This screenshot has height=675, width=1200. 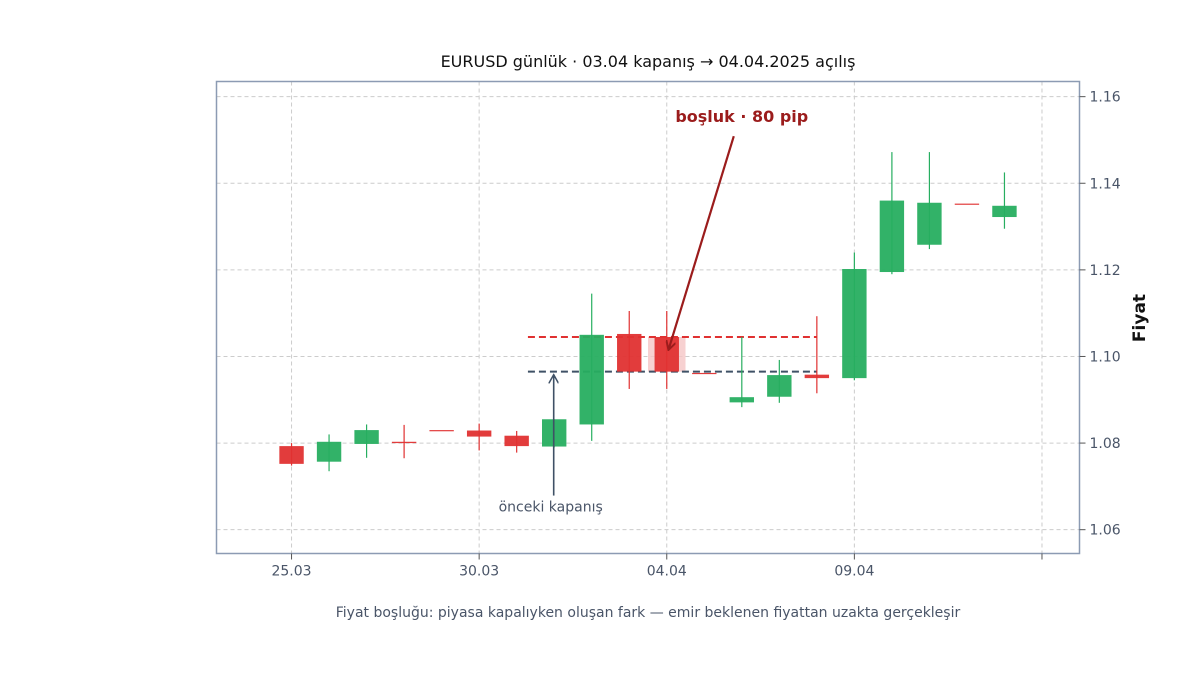 I want to click on y-tick-label: 1.10, so click(x=1105, y=357).